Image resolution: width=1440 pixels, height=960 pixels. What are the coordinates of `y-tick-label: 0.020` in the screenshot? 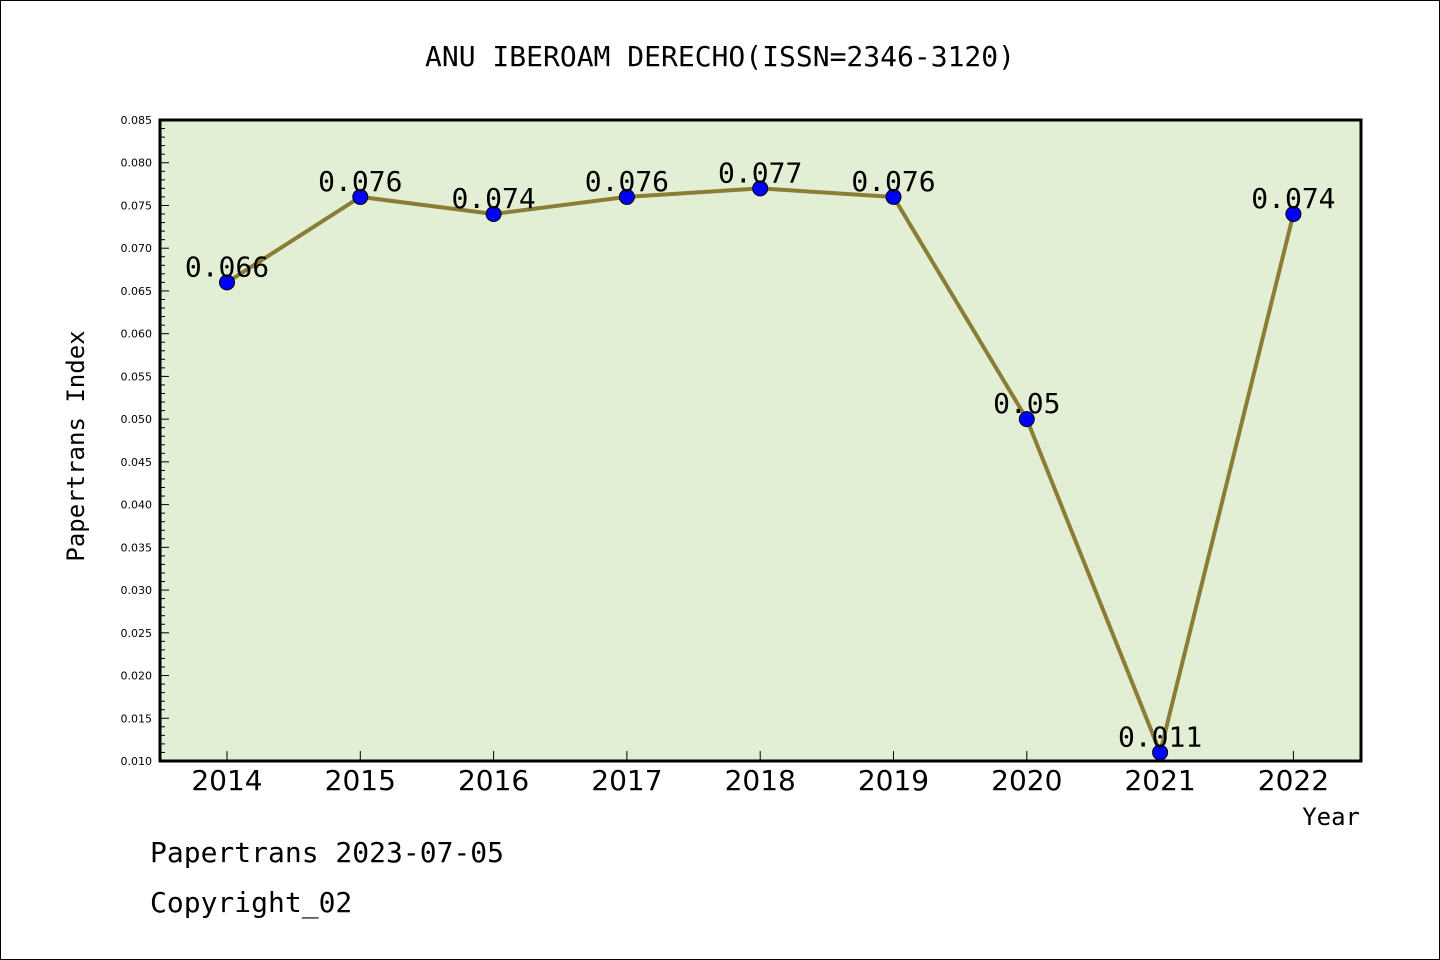 It's located at (137, 676).